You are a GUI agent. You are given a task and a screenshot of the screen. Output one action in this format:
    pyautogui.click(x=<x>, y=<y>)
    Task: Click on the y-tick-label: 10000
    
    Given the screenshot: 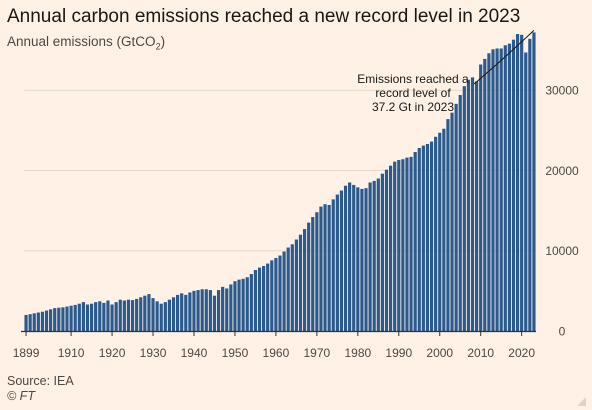 What is the action you would take?
    pyautogui.click(x=562, y=251)
    